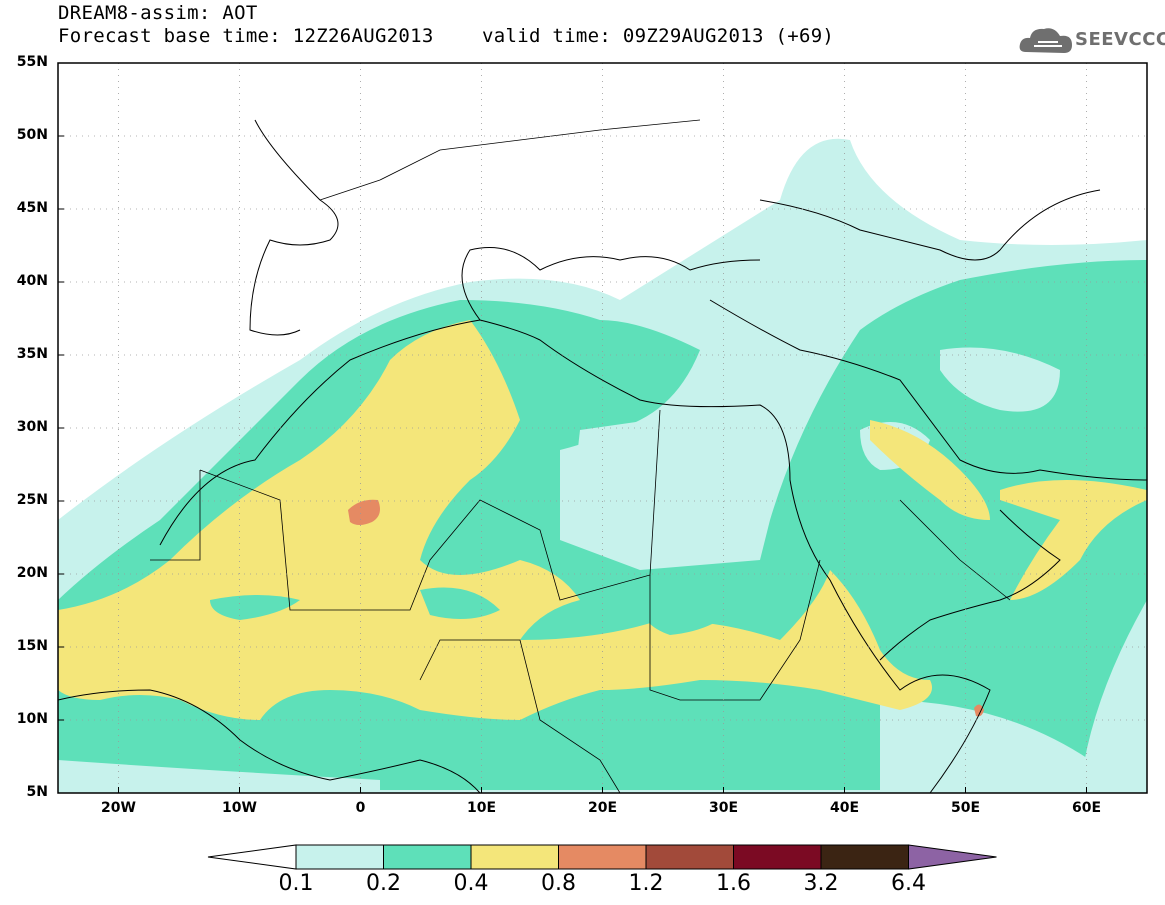  I want to click on forecast-base-time: Forecast base time: 12Z26AUG2013, so click(246, 36).